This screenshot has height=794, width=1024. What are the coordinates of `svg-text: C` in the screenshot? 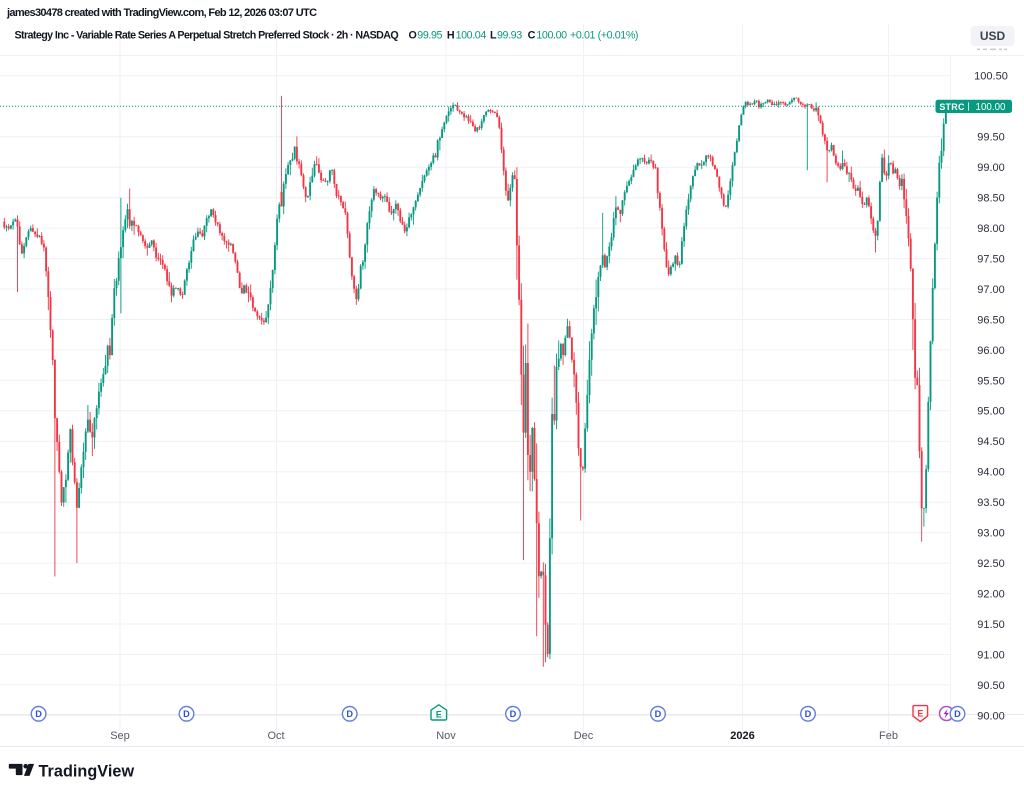 It's located at (532, 35).